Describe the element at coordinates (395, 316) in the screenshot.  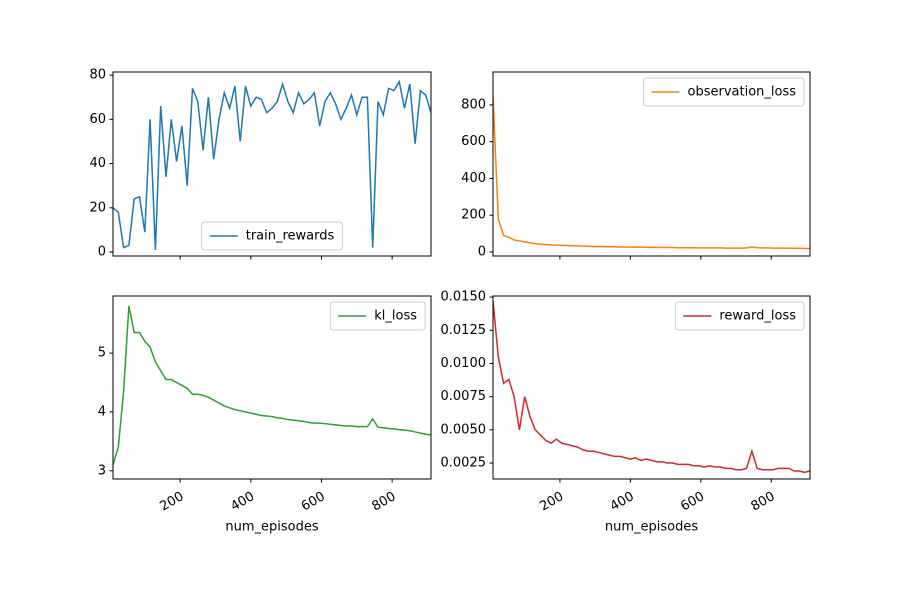
I see `legend-label: kl_loss` at that location.